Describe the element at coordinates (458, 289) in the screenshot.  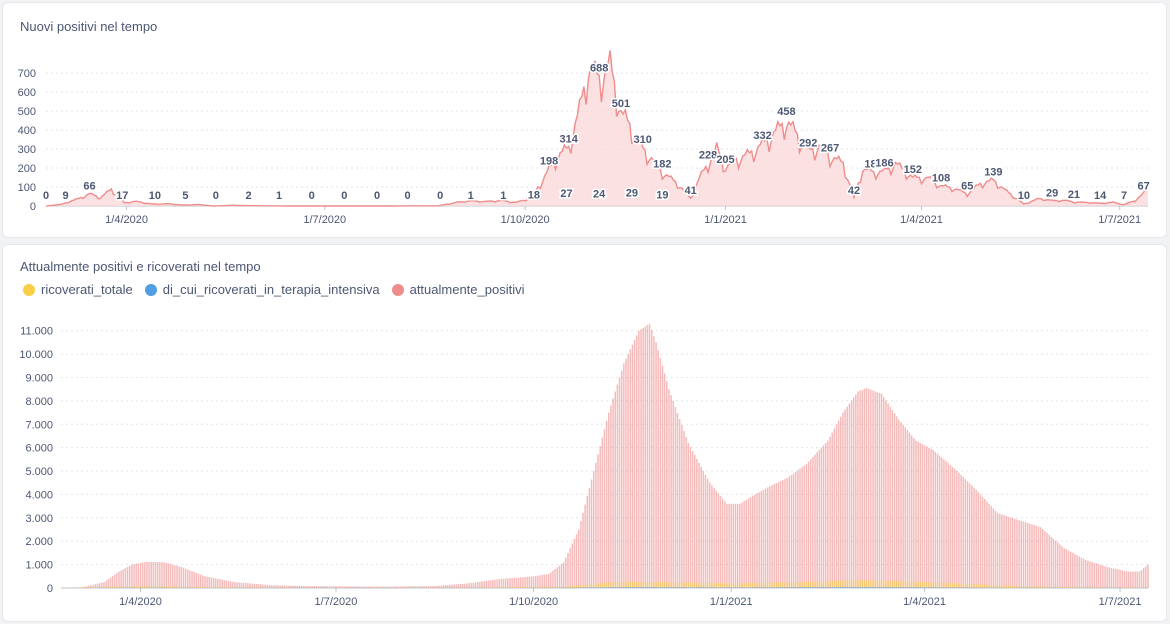
I see `legend-item-attualmente-positivi: attualmente_positivi` at that location.